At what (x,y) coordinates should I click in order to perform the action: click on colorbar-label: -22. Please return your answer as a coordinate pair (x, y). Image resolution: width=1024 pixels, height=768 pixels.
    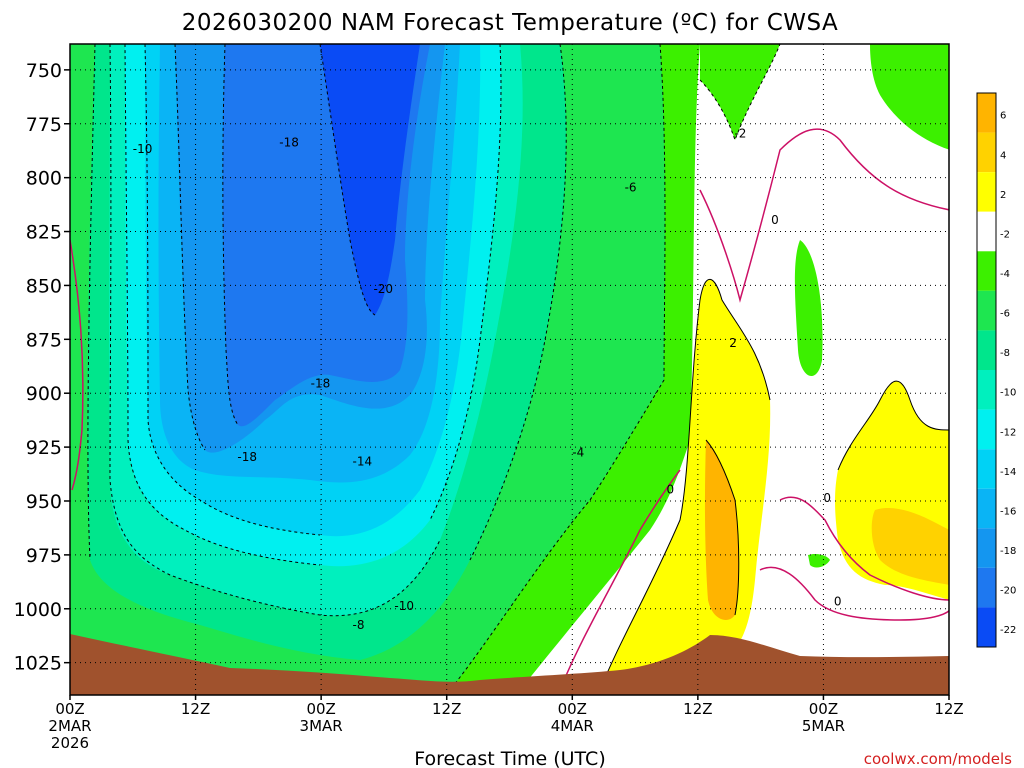
    Looking at the image, I should click on (1008, 630).